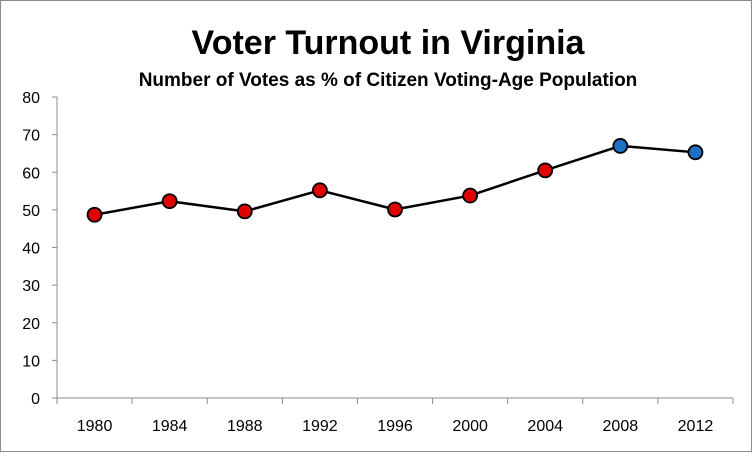 The width and height of the screenshot is (752, 456). What do you see at coordinates (621, 426) in the screenshot?
I see `x-tick-label: 2008` at bounding box center [621, 426].